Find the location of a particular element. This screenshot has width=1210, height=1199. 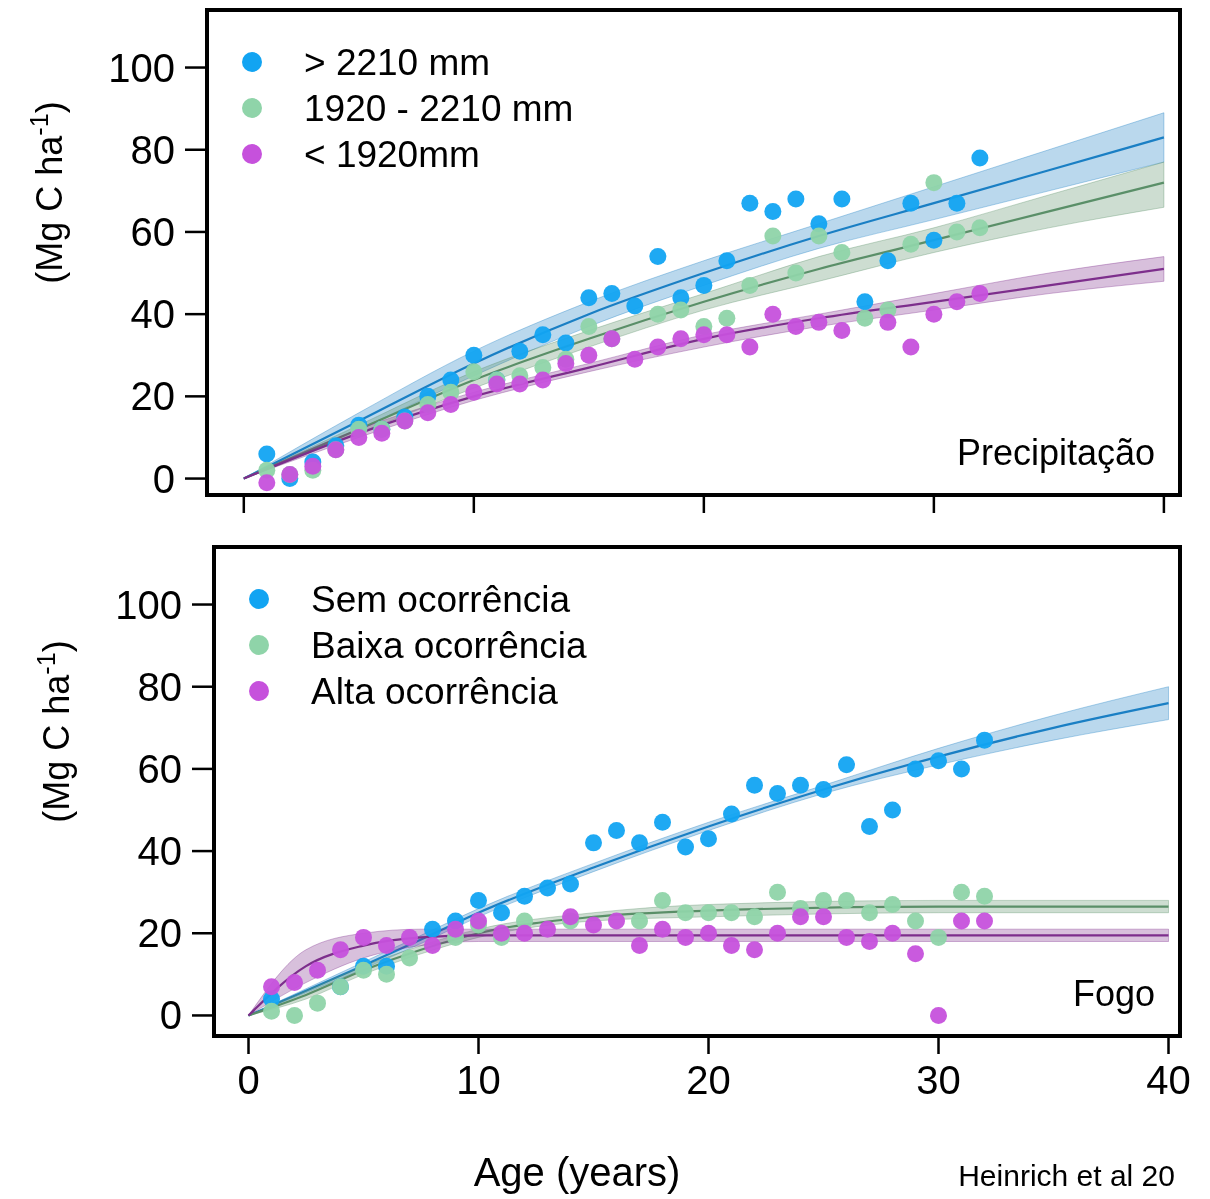

legend-label: Baixa ocorrência is located at coordinates (449, 645).